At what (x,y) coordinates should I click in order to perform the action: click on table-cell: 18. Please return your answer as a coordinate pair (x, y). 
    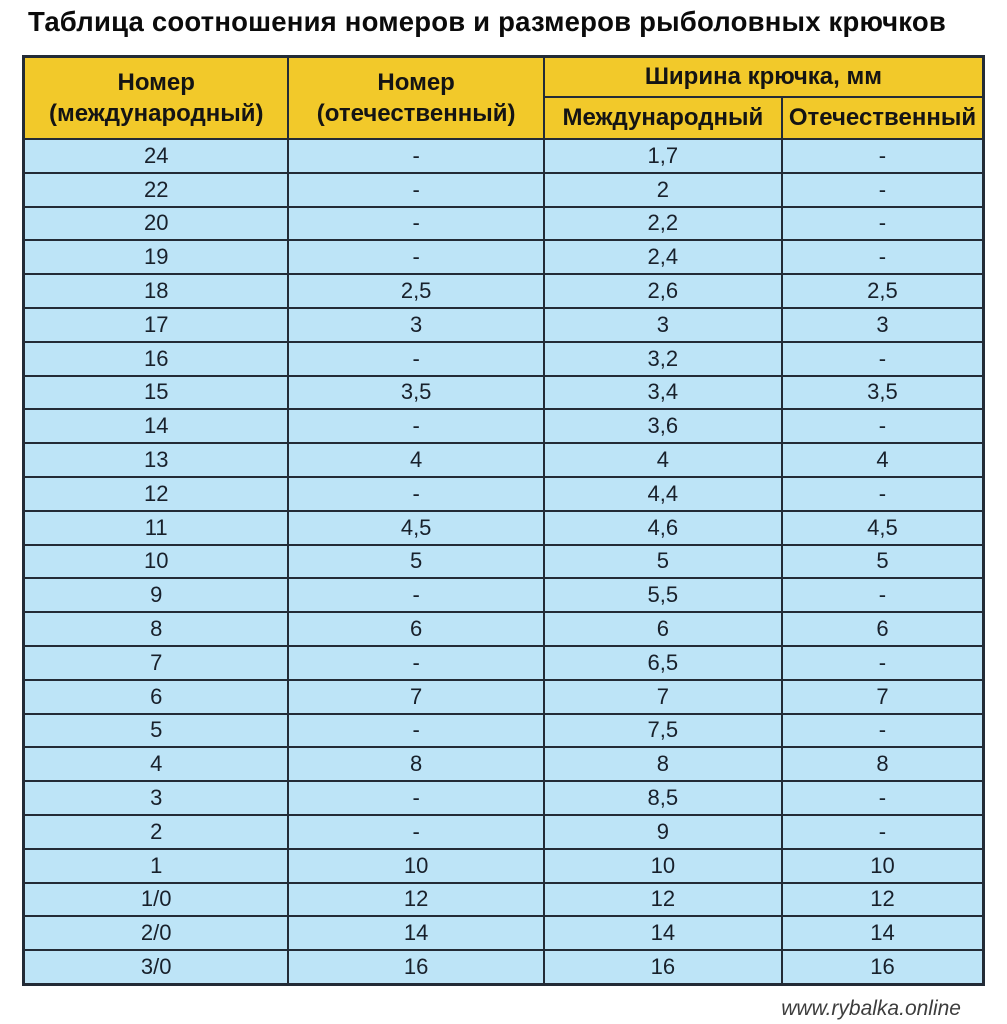
    Looking at the image, I should click on (156, 291).